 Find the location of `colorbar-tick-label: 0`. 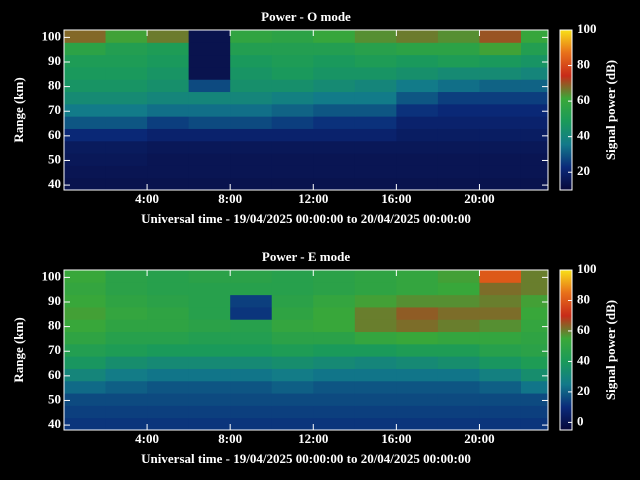

colorbar-tick-label: 0 is located at coordinates (580, 420).